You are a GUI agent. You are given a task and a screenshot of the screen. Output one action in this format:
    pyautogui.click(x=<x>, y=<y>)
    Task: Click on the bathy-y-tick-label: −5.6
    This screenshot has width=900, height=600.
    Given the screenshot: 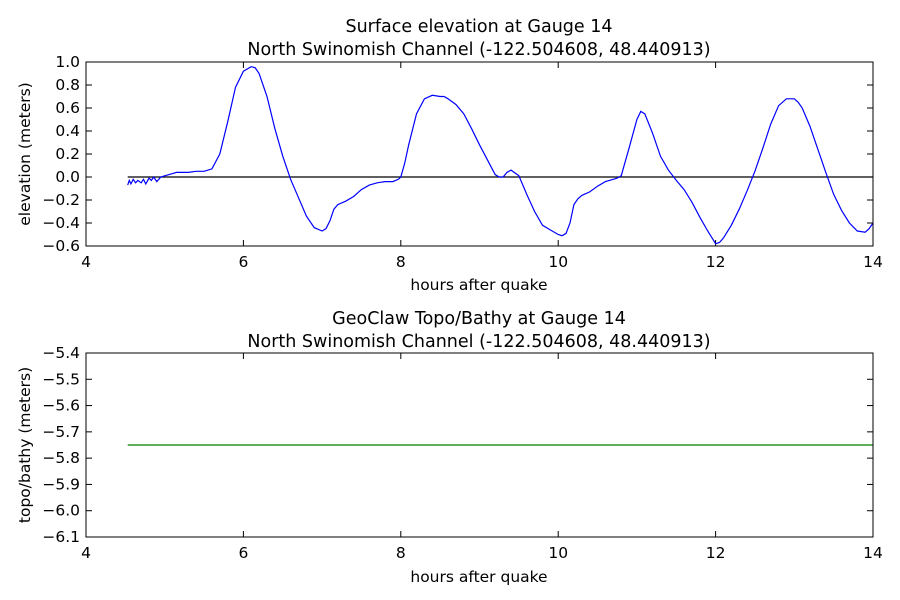 What is the action you would take?
    pyautogui.click(x=61, y=406)
    